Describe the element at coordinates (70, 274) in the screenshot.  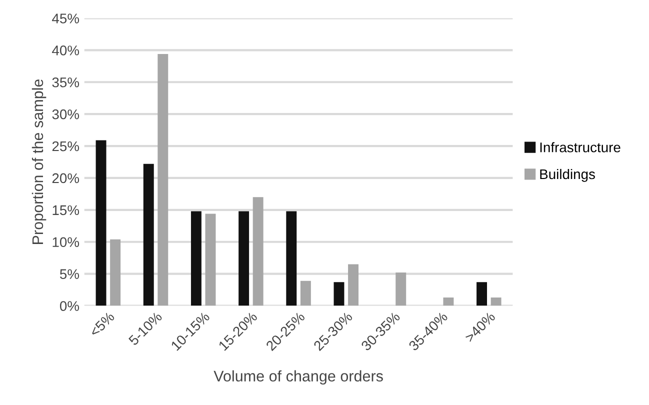
I see `y-tick-label: 5%` at that location.